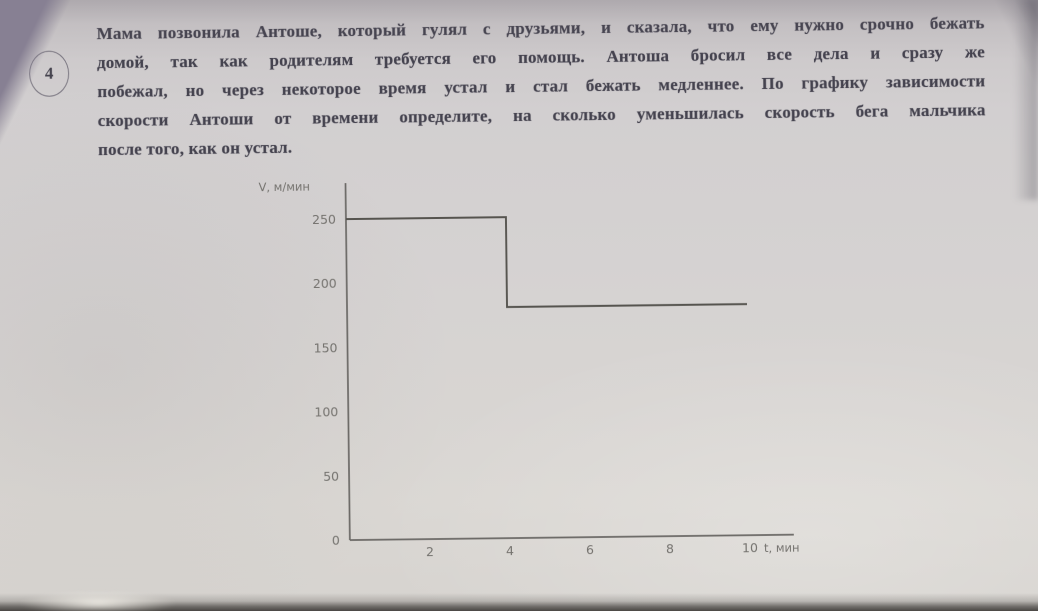 The image size is (1038, 611). What do you see at coordinates (750, 547) in the screenshot?
I see `x-tick-label: 10` at bounding box center [750, 547].